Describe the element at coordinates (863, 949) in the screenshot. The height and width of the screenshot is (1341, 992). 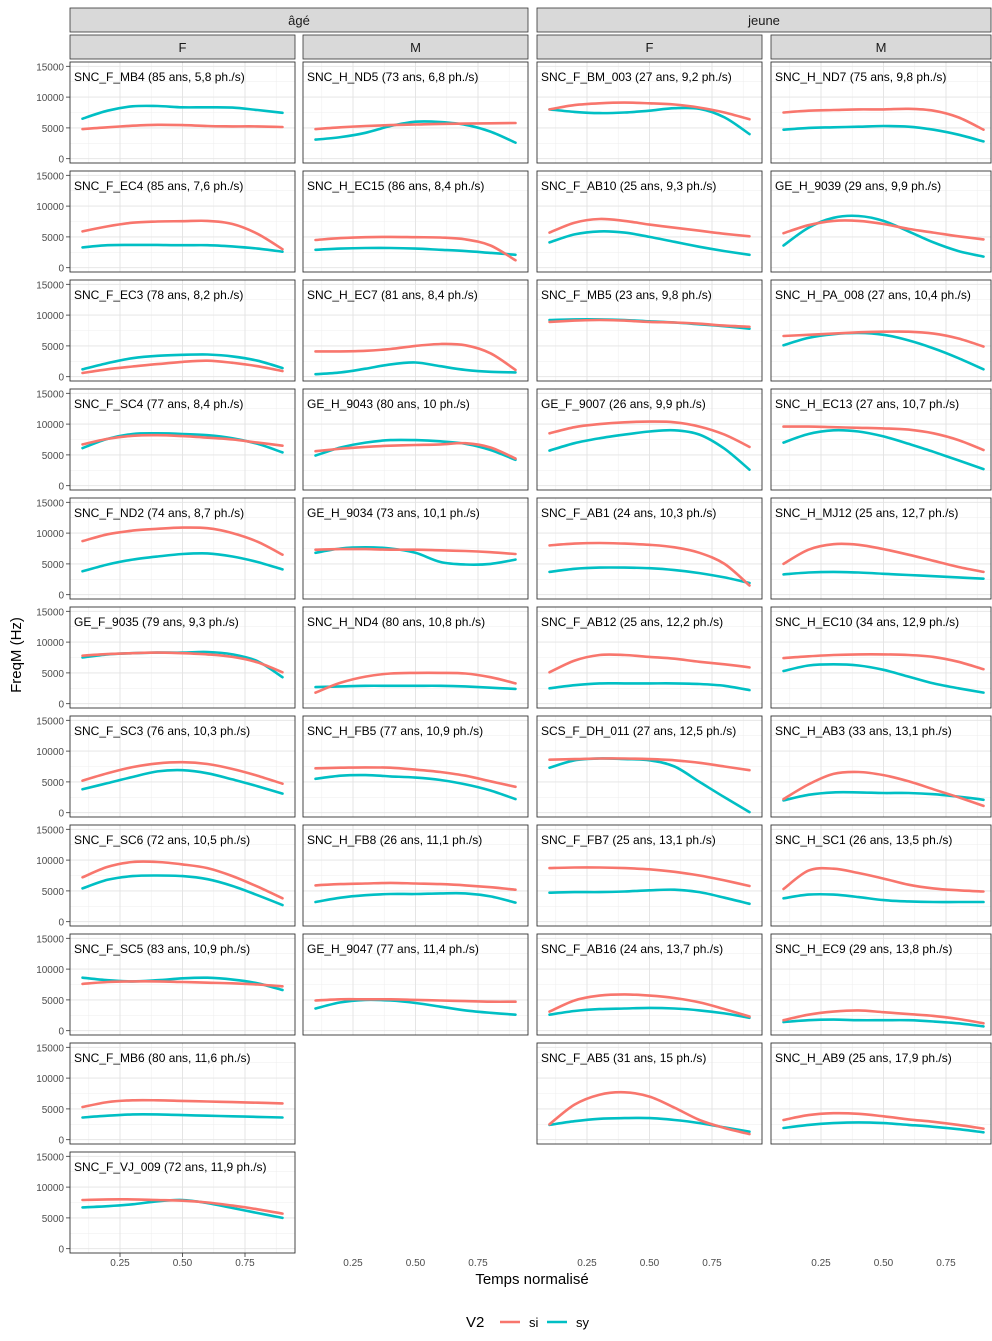
I see `panel-label: SNC_H_EC9 (29 ans, 13,8 ph./s)` at that location.